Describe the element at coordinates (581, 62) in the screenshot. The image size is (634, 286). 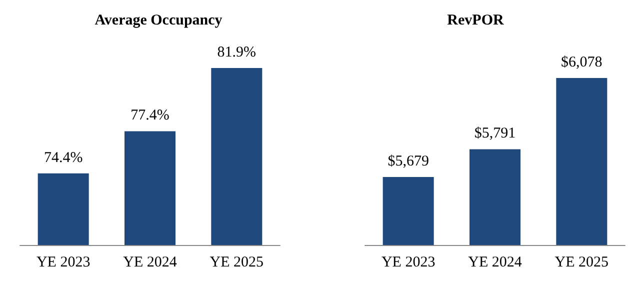
I see `data-label: $6,078` at that location.